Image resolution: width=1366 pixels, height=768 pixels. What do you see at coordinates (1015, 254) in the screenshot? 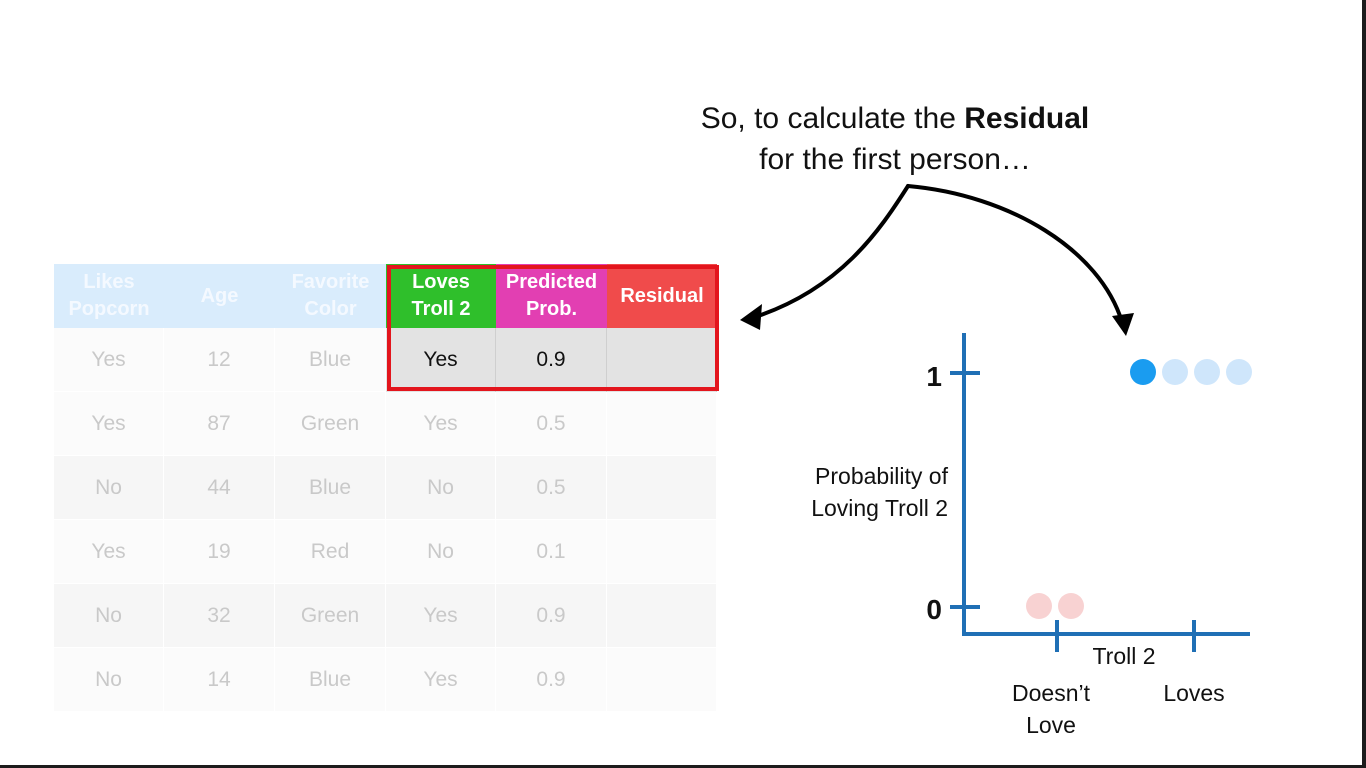
I see `arrow-to-graph` at bounding box center [1015, 254].